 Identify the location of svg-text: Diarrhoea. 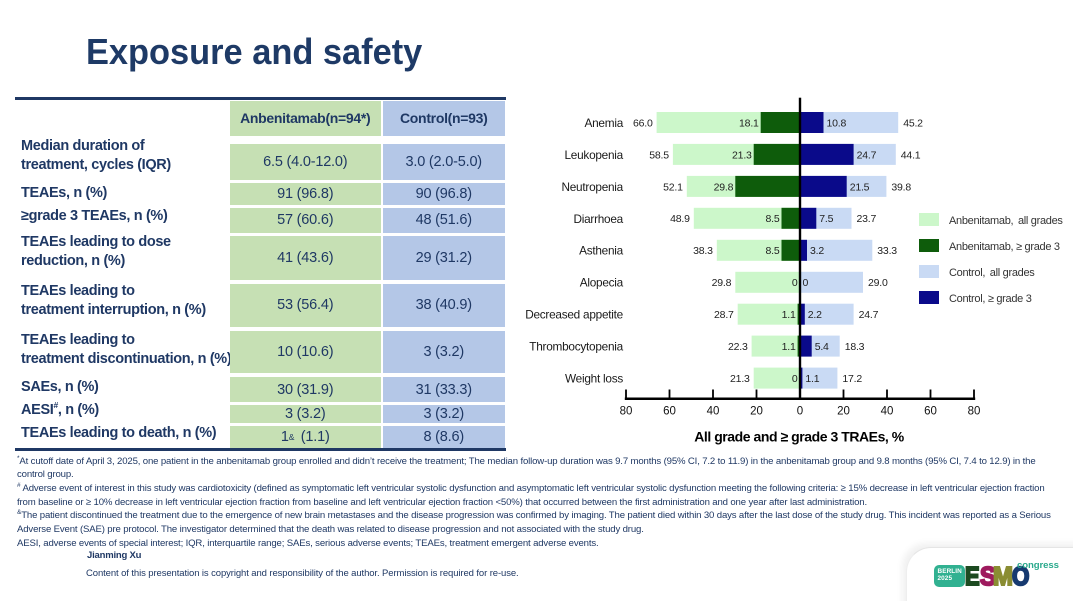
(598, 219).